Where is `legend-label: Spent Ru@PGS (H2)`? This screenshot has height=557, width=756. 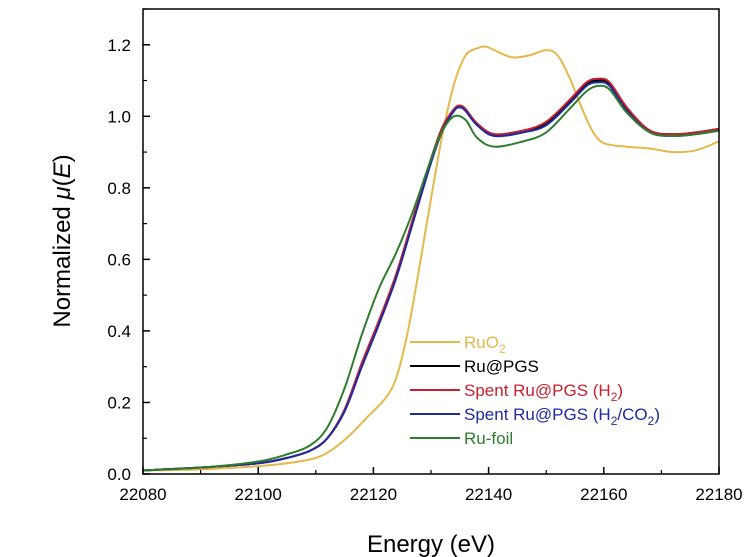 legend-label: Spent Ru@PGS (H2) is located at coordinates (543, 392).